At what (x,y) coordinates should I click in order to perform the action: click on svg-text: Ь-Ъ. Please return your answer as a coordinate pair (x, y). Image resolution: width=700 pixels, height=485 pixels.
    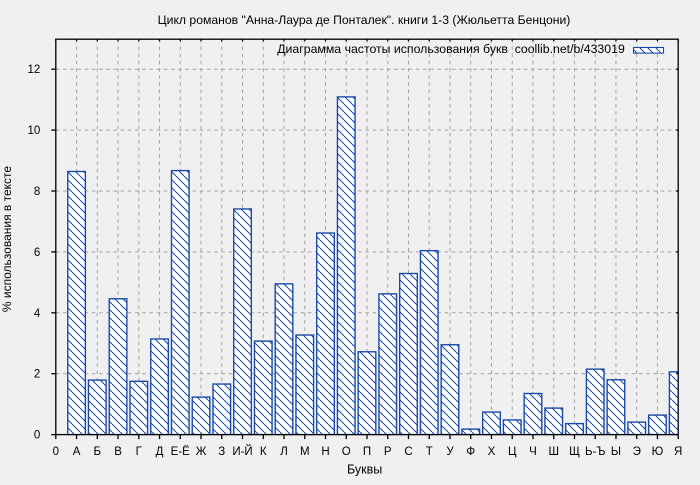
    Looking at the image, I should click on (595, 452).